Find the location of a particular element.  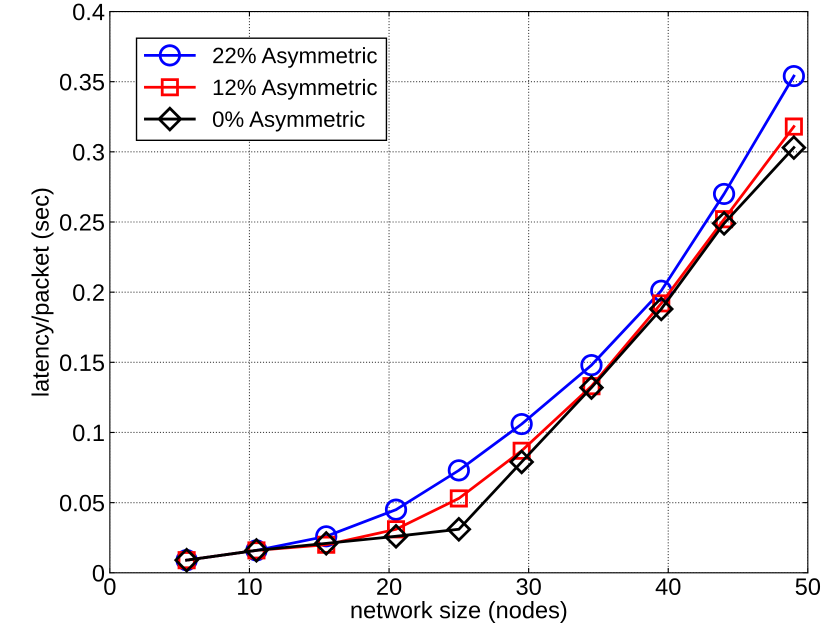

y-tick-label: 0.2 is located at coordinates (88, 292).